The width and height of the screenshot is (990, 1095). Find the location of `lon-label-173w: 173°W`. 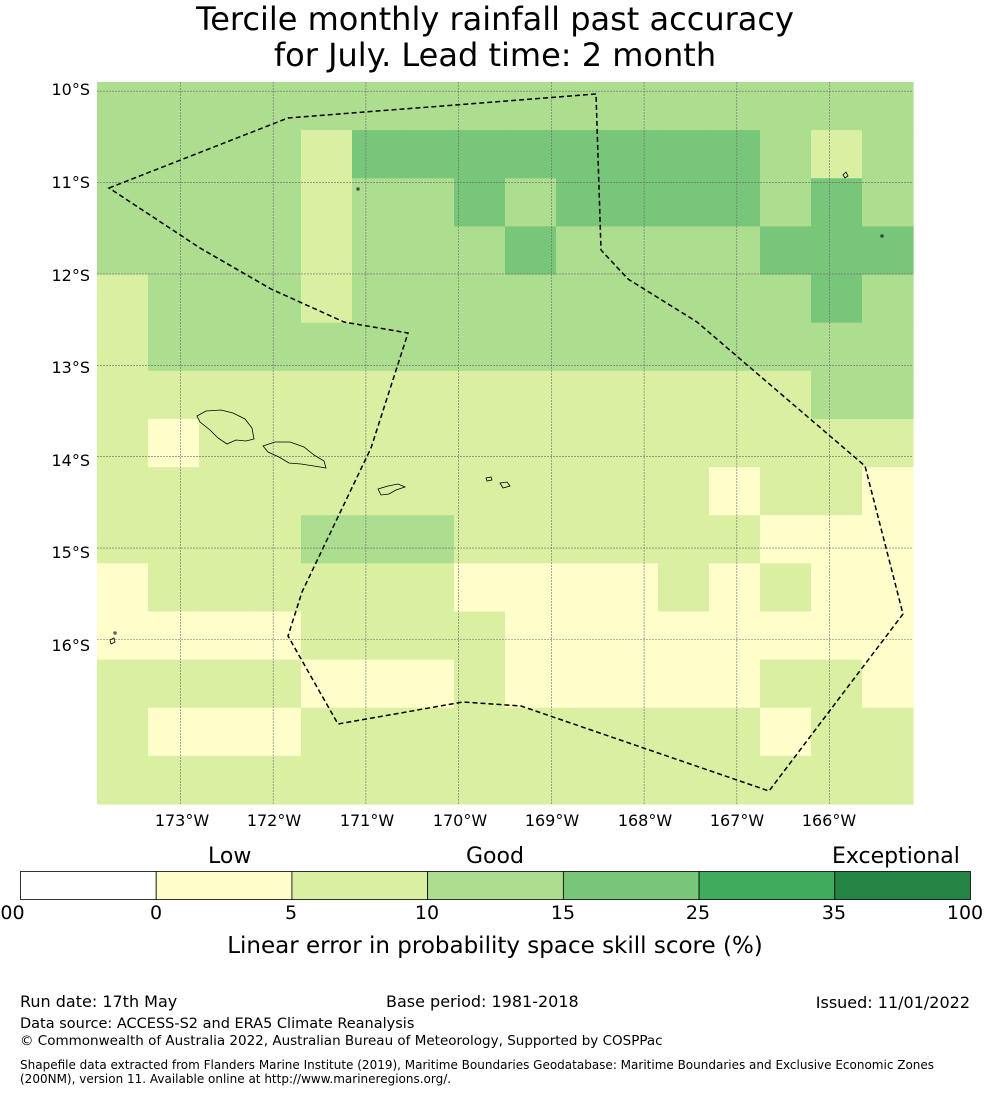

lon-label-173w: 173°W is located at coordinates (182, 820).